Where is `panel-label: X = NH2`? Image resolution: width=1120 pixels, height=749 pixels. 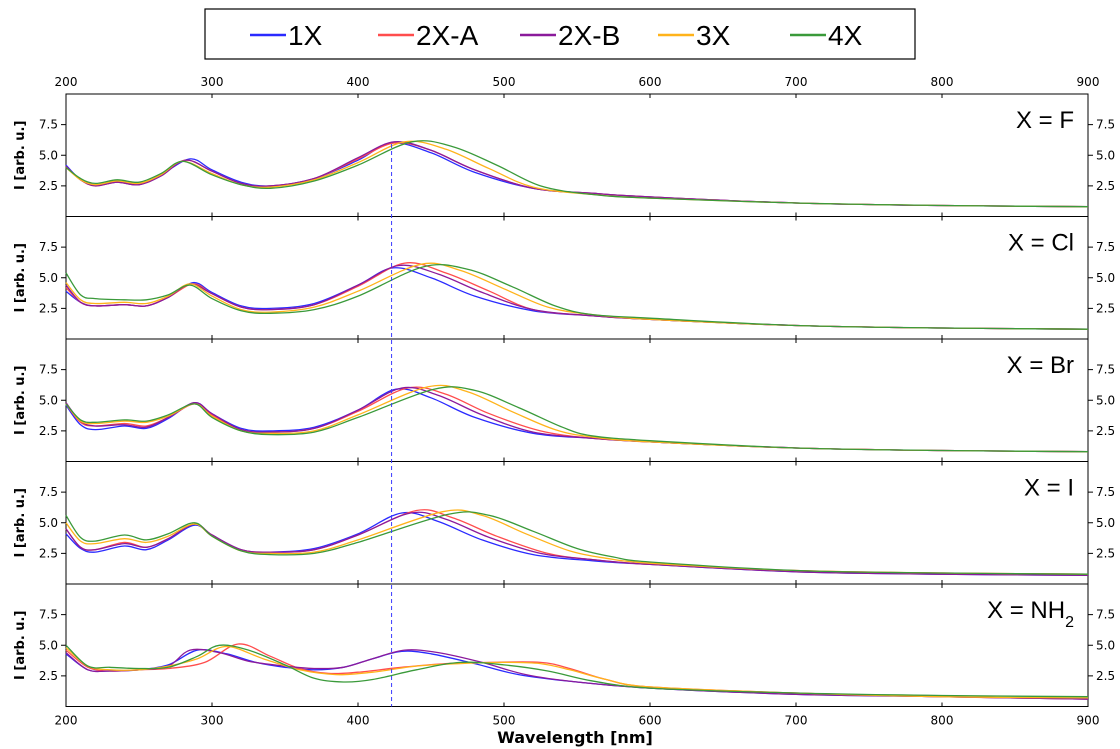
panel-label: X = NH2 is located at coordinates (1030, 614).